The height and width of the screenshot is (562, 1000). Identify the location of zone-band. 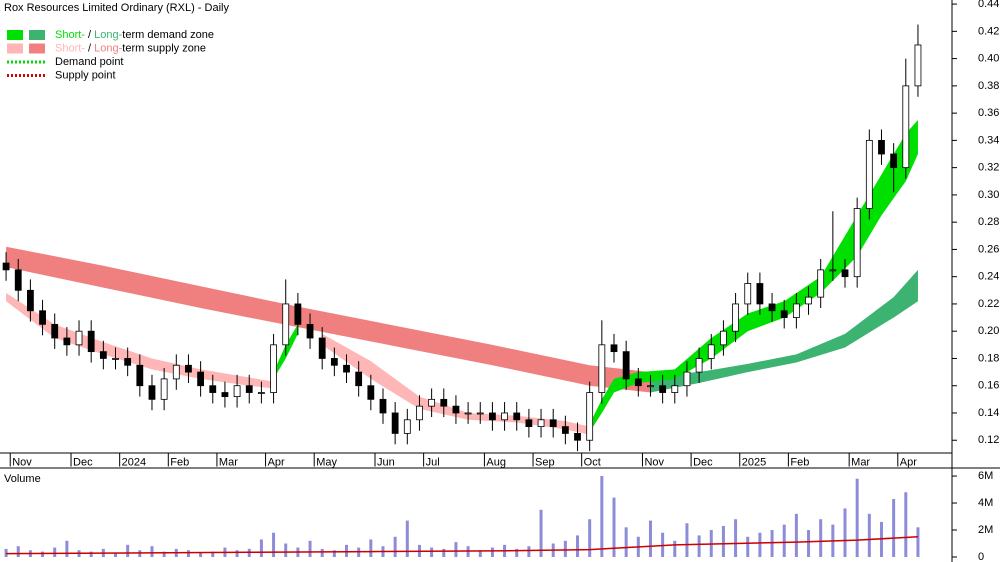
(140, 341).